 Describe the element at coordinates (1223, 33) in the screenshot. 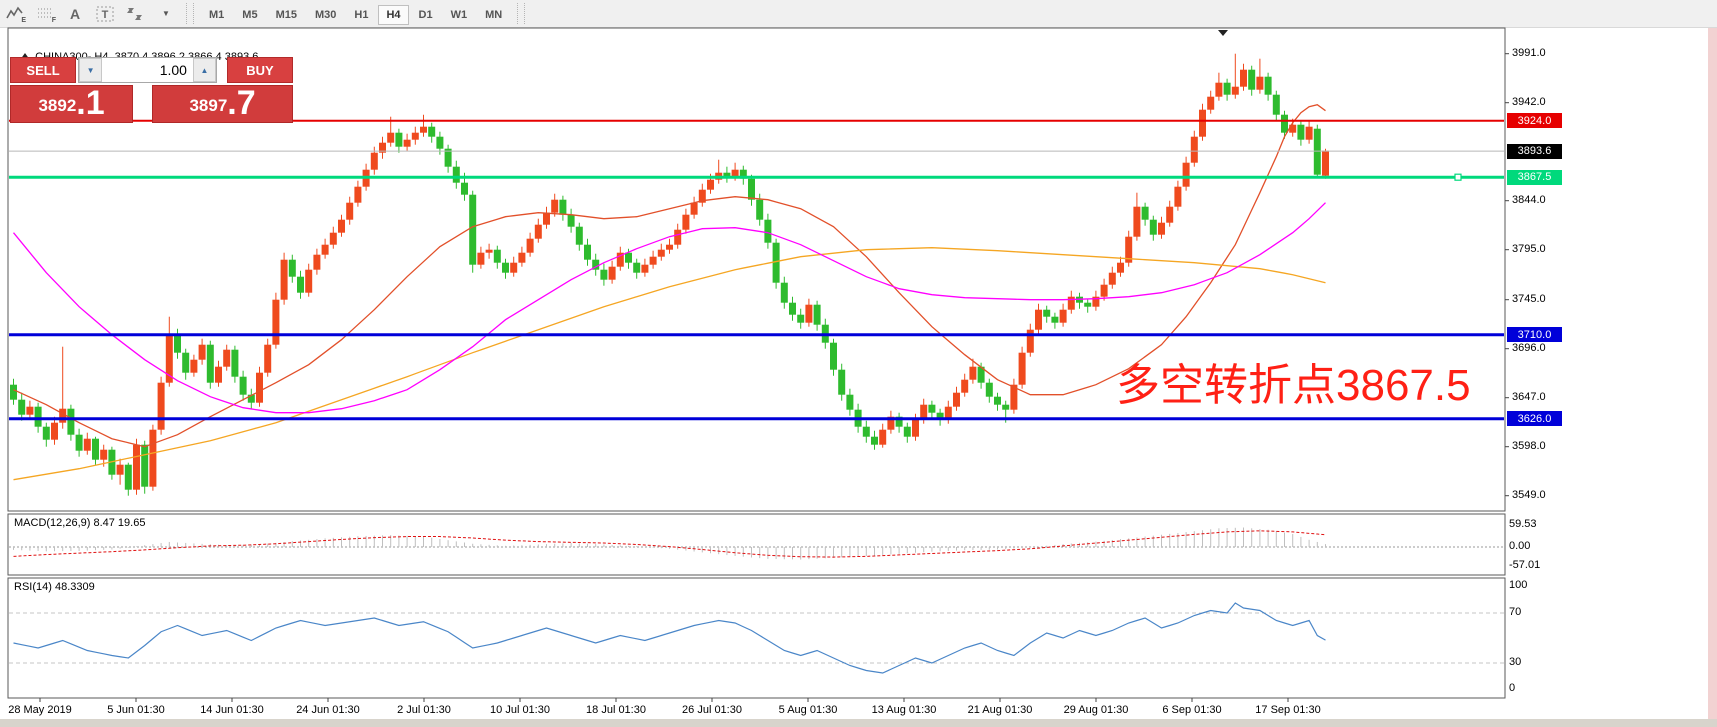

I see `chart-shift-marker-icon` at that location.